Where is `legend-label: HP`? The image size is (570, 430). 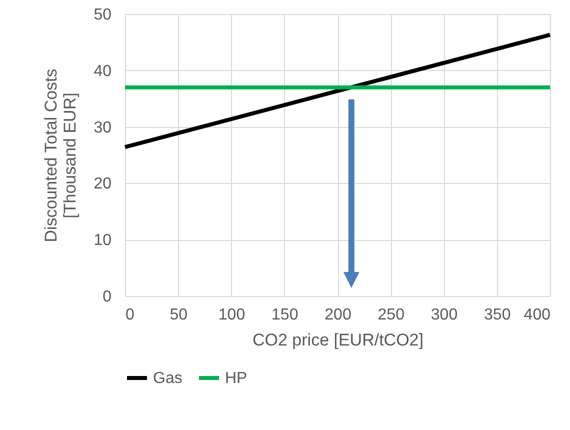
legend-label: HP is located at coordinates (236, 378).